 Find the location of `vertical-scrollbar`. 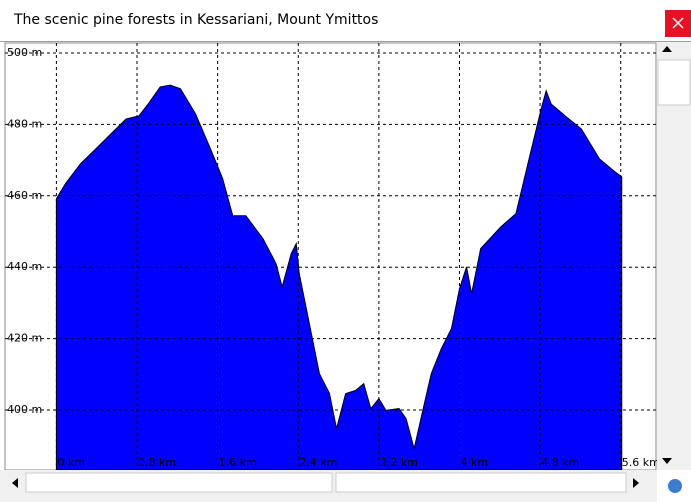

vertical-scrollbar is located at coordinates (674, 256).